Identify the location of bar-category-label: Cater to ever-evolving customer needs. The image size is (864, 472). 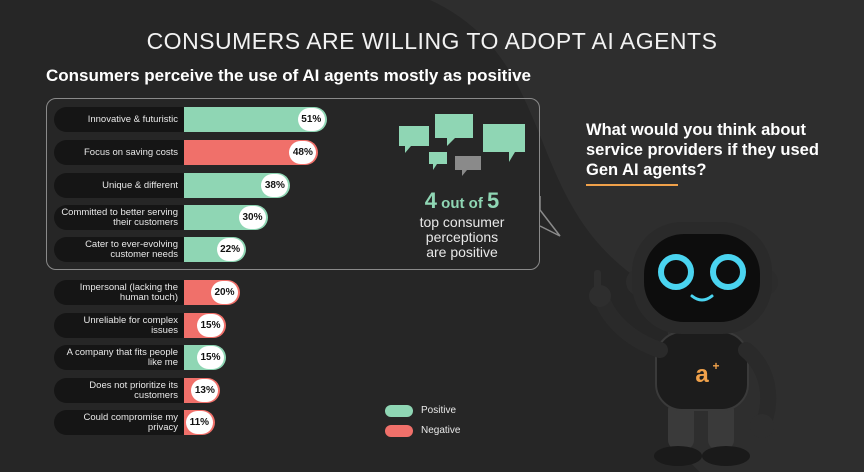
(131, 249).